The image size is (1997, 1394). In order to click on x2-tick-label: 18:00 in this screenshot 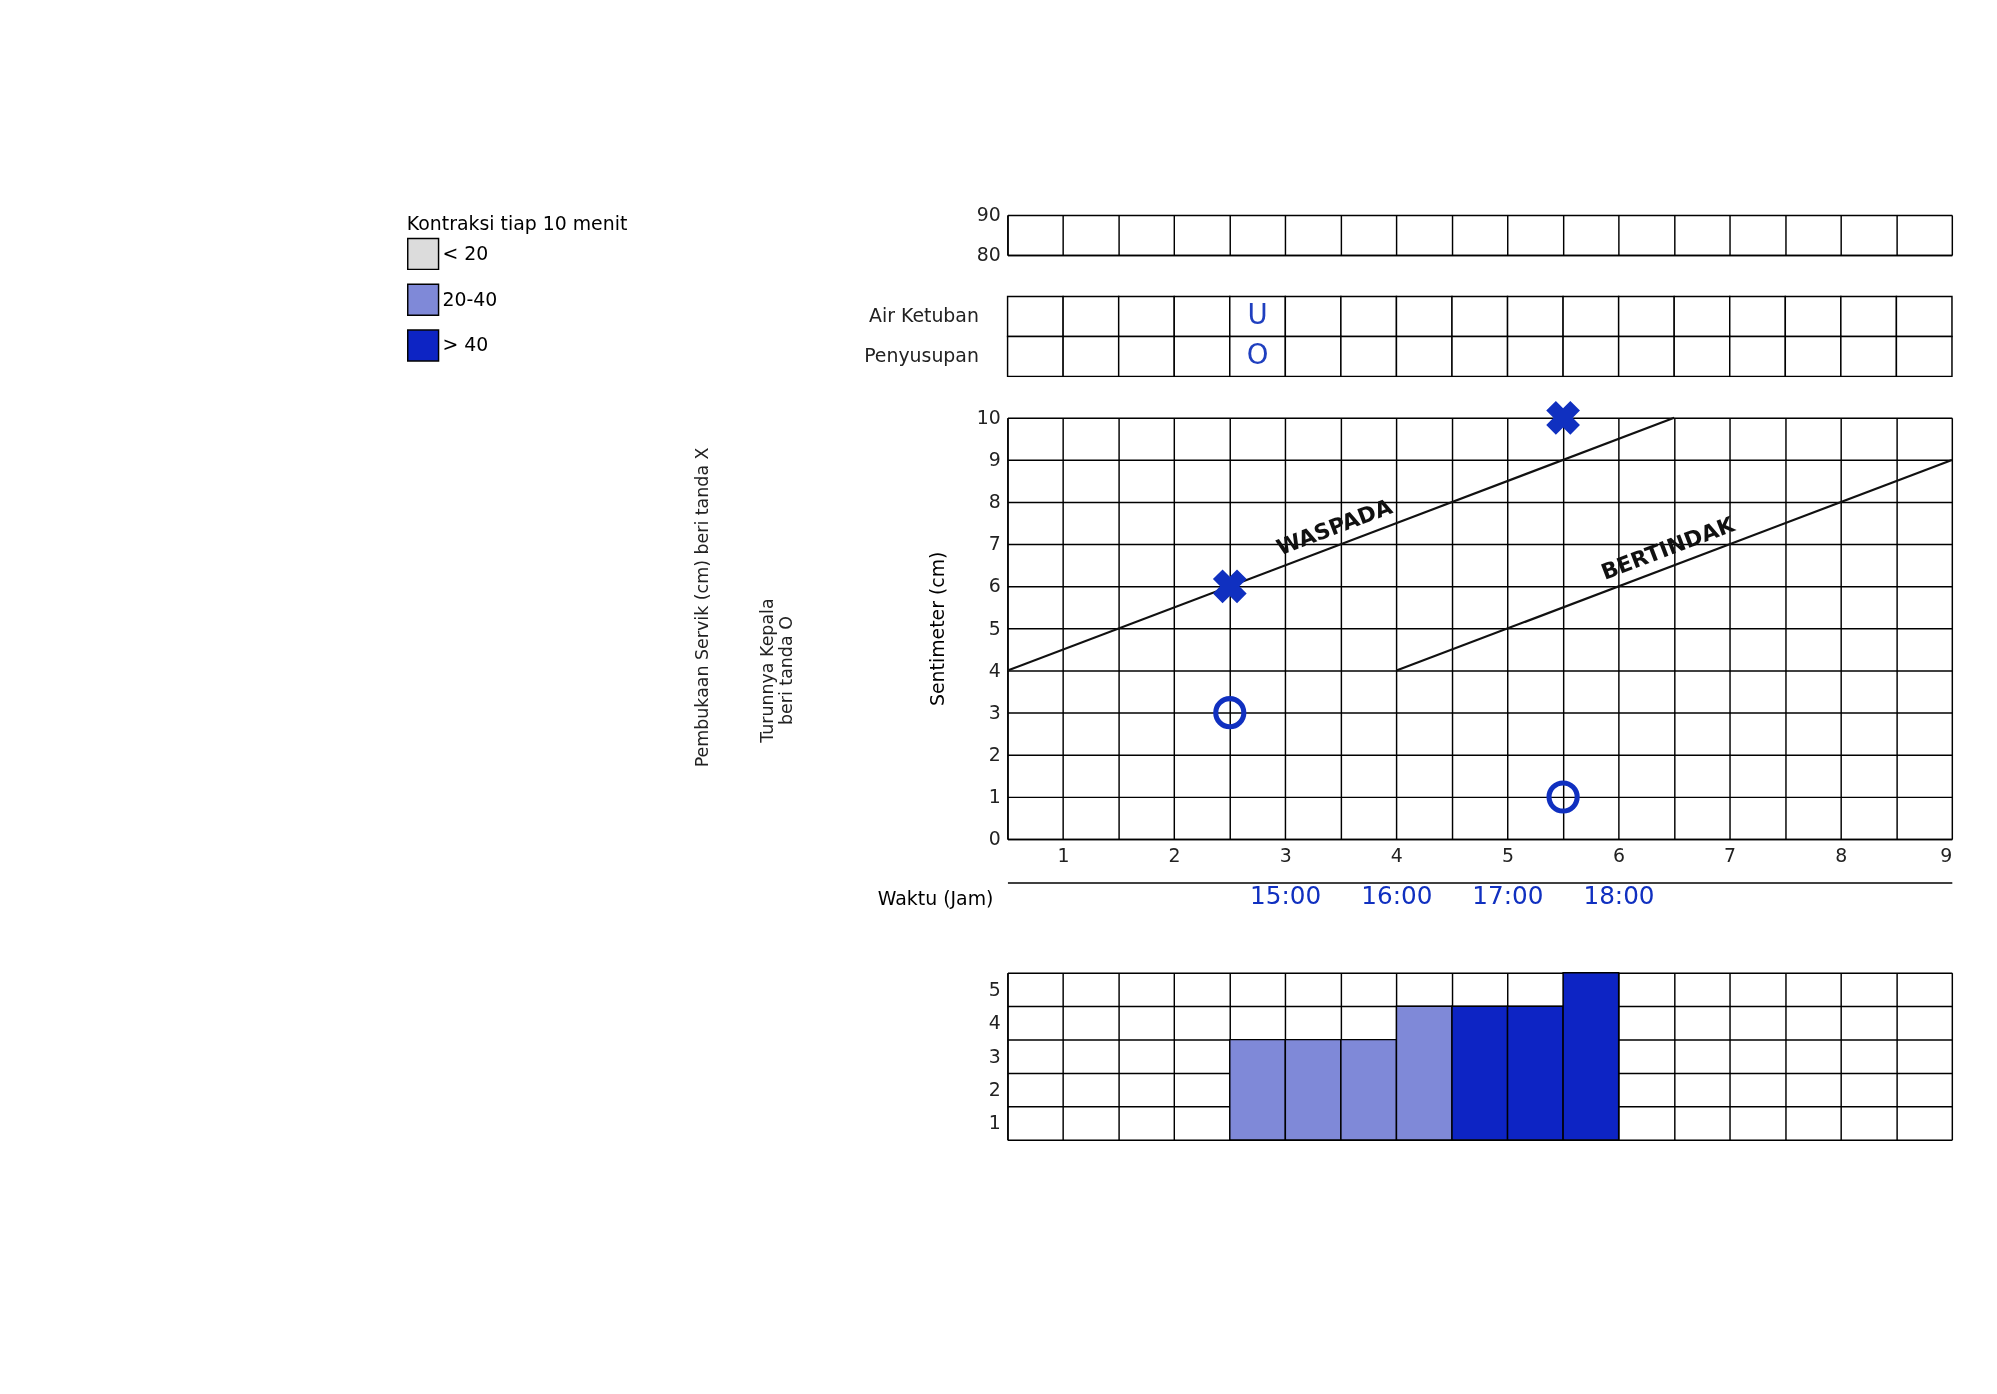, I will do `click(1619, 896)`.